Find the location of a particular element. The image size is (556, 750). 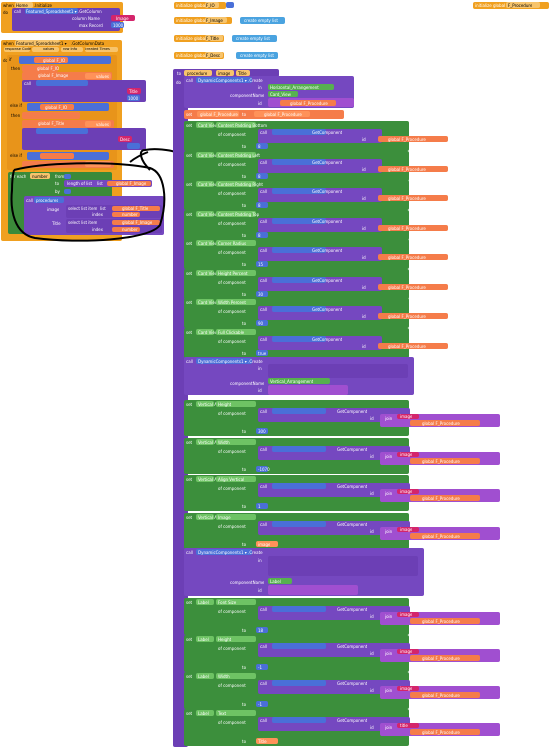

card-row-5-property-dropdown is located at coordinates (236, 243).